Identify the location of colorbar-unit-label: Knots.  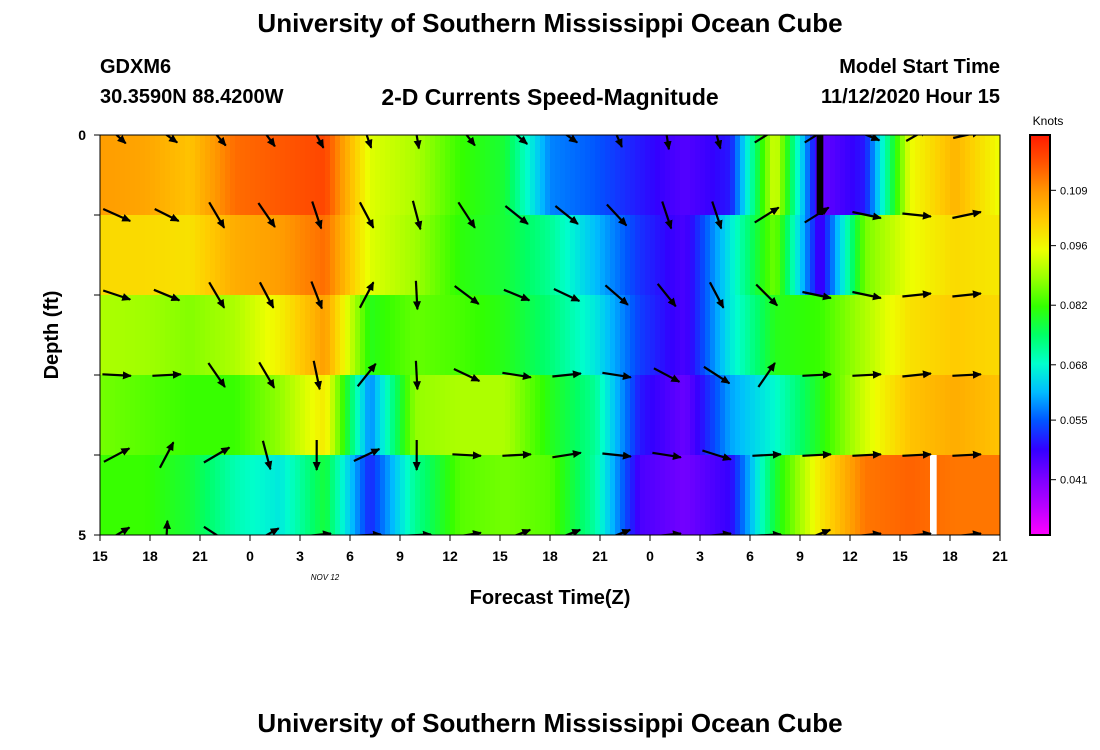
(1048, 121).